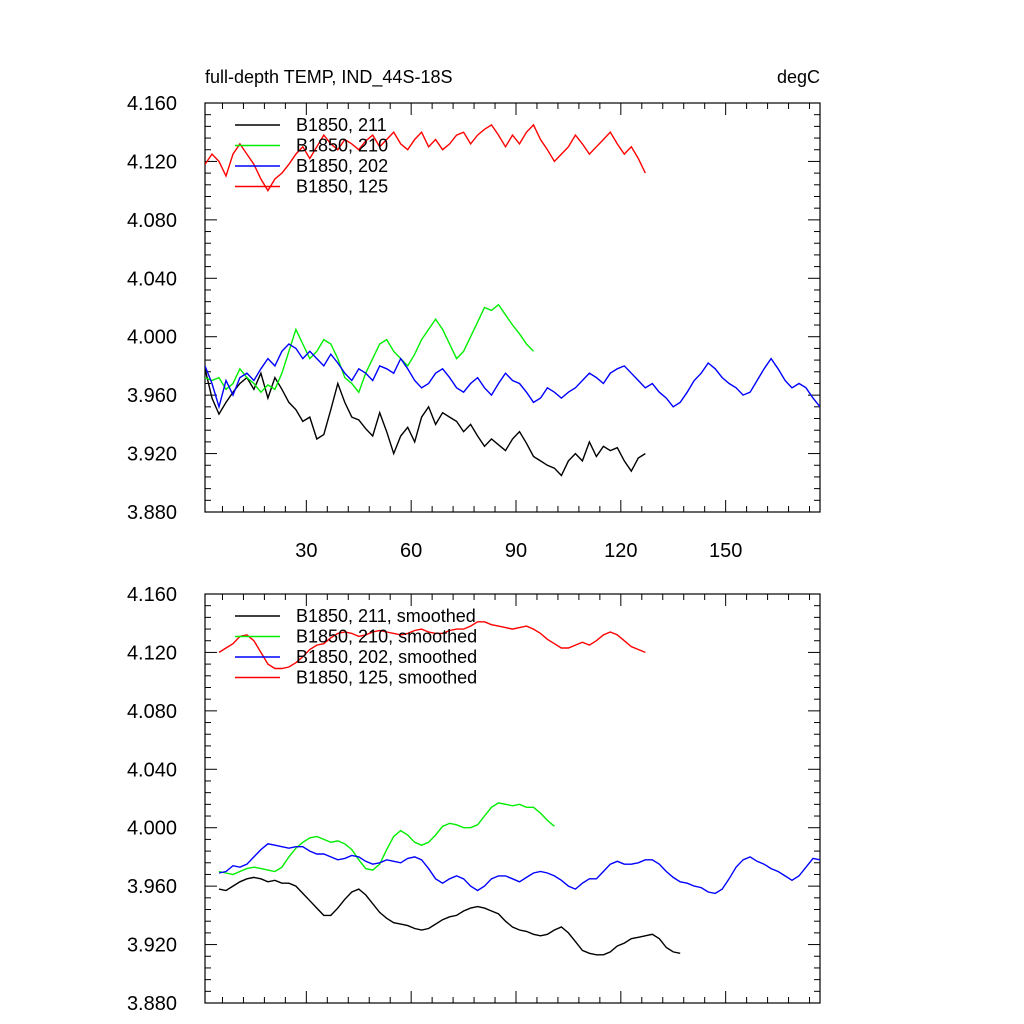 The image size is (1024, 1024). What do you see at coordinates (328, 77) in the screenshot?
I see `chart-title: full-depth TEMP, IND_44S-18S` at bounding box center [328, 77].